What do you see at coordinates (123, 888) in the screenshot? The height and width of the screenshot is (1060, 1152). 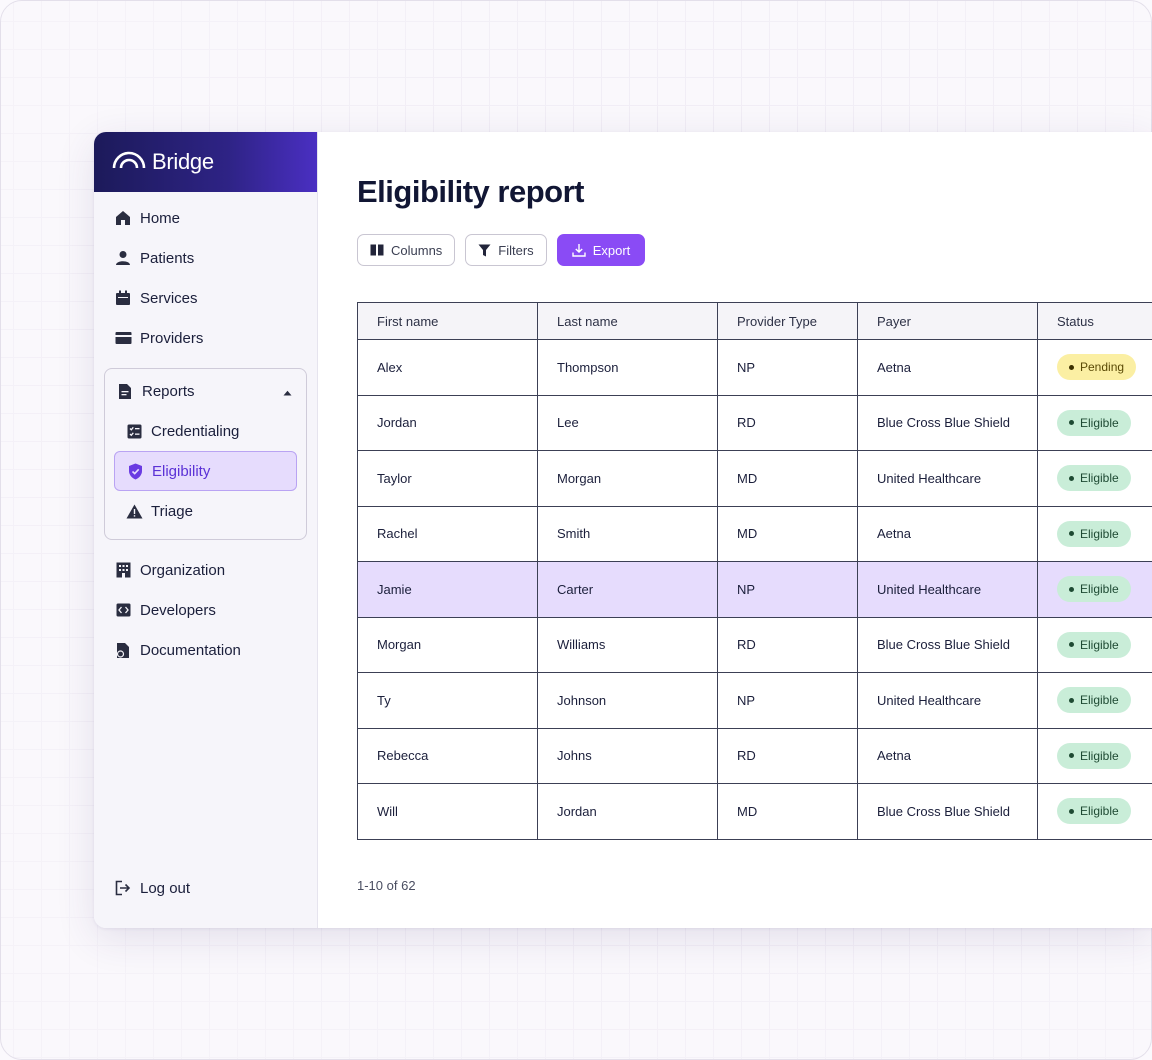 I see `logout-icon` at bounding box center [123, 888].